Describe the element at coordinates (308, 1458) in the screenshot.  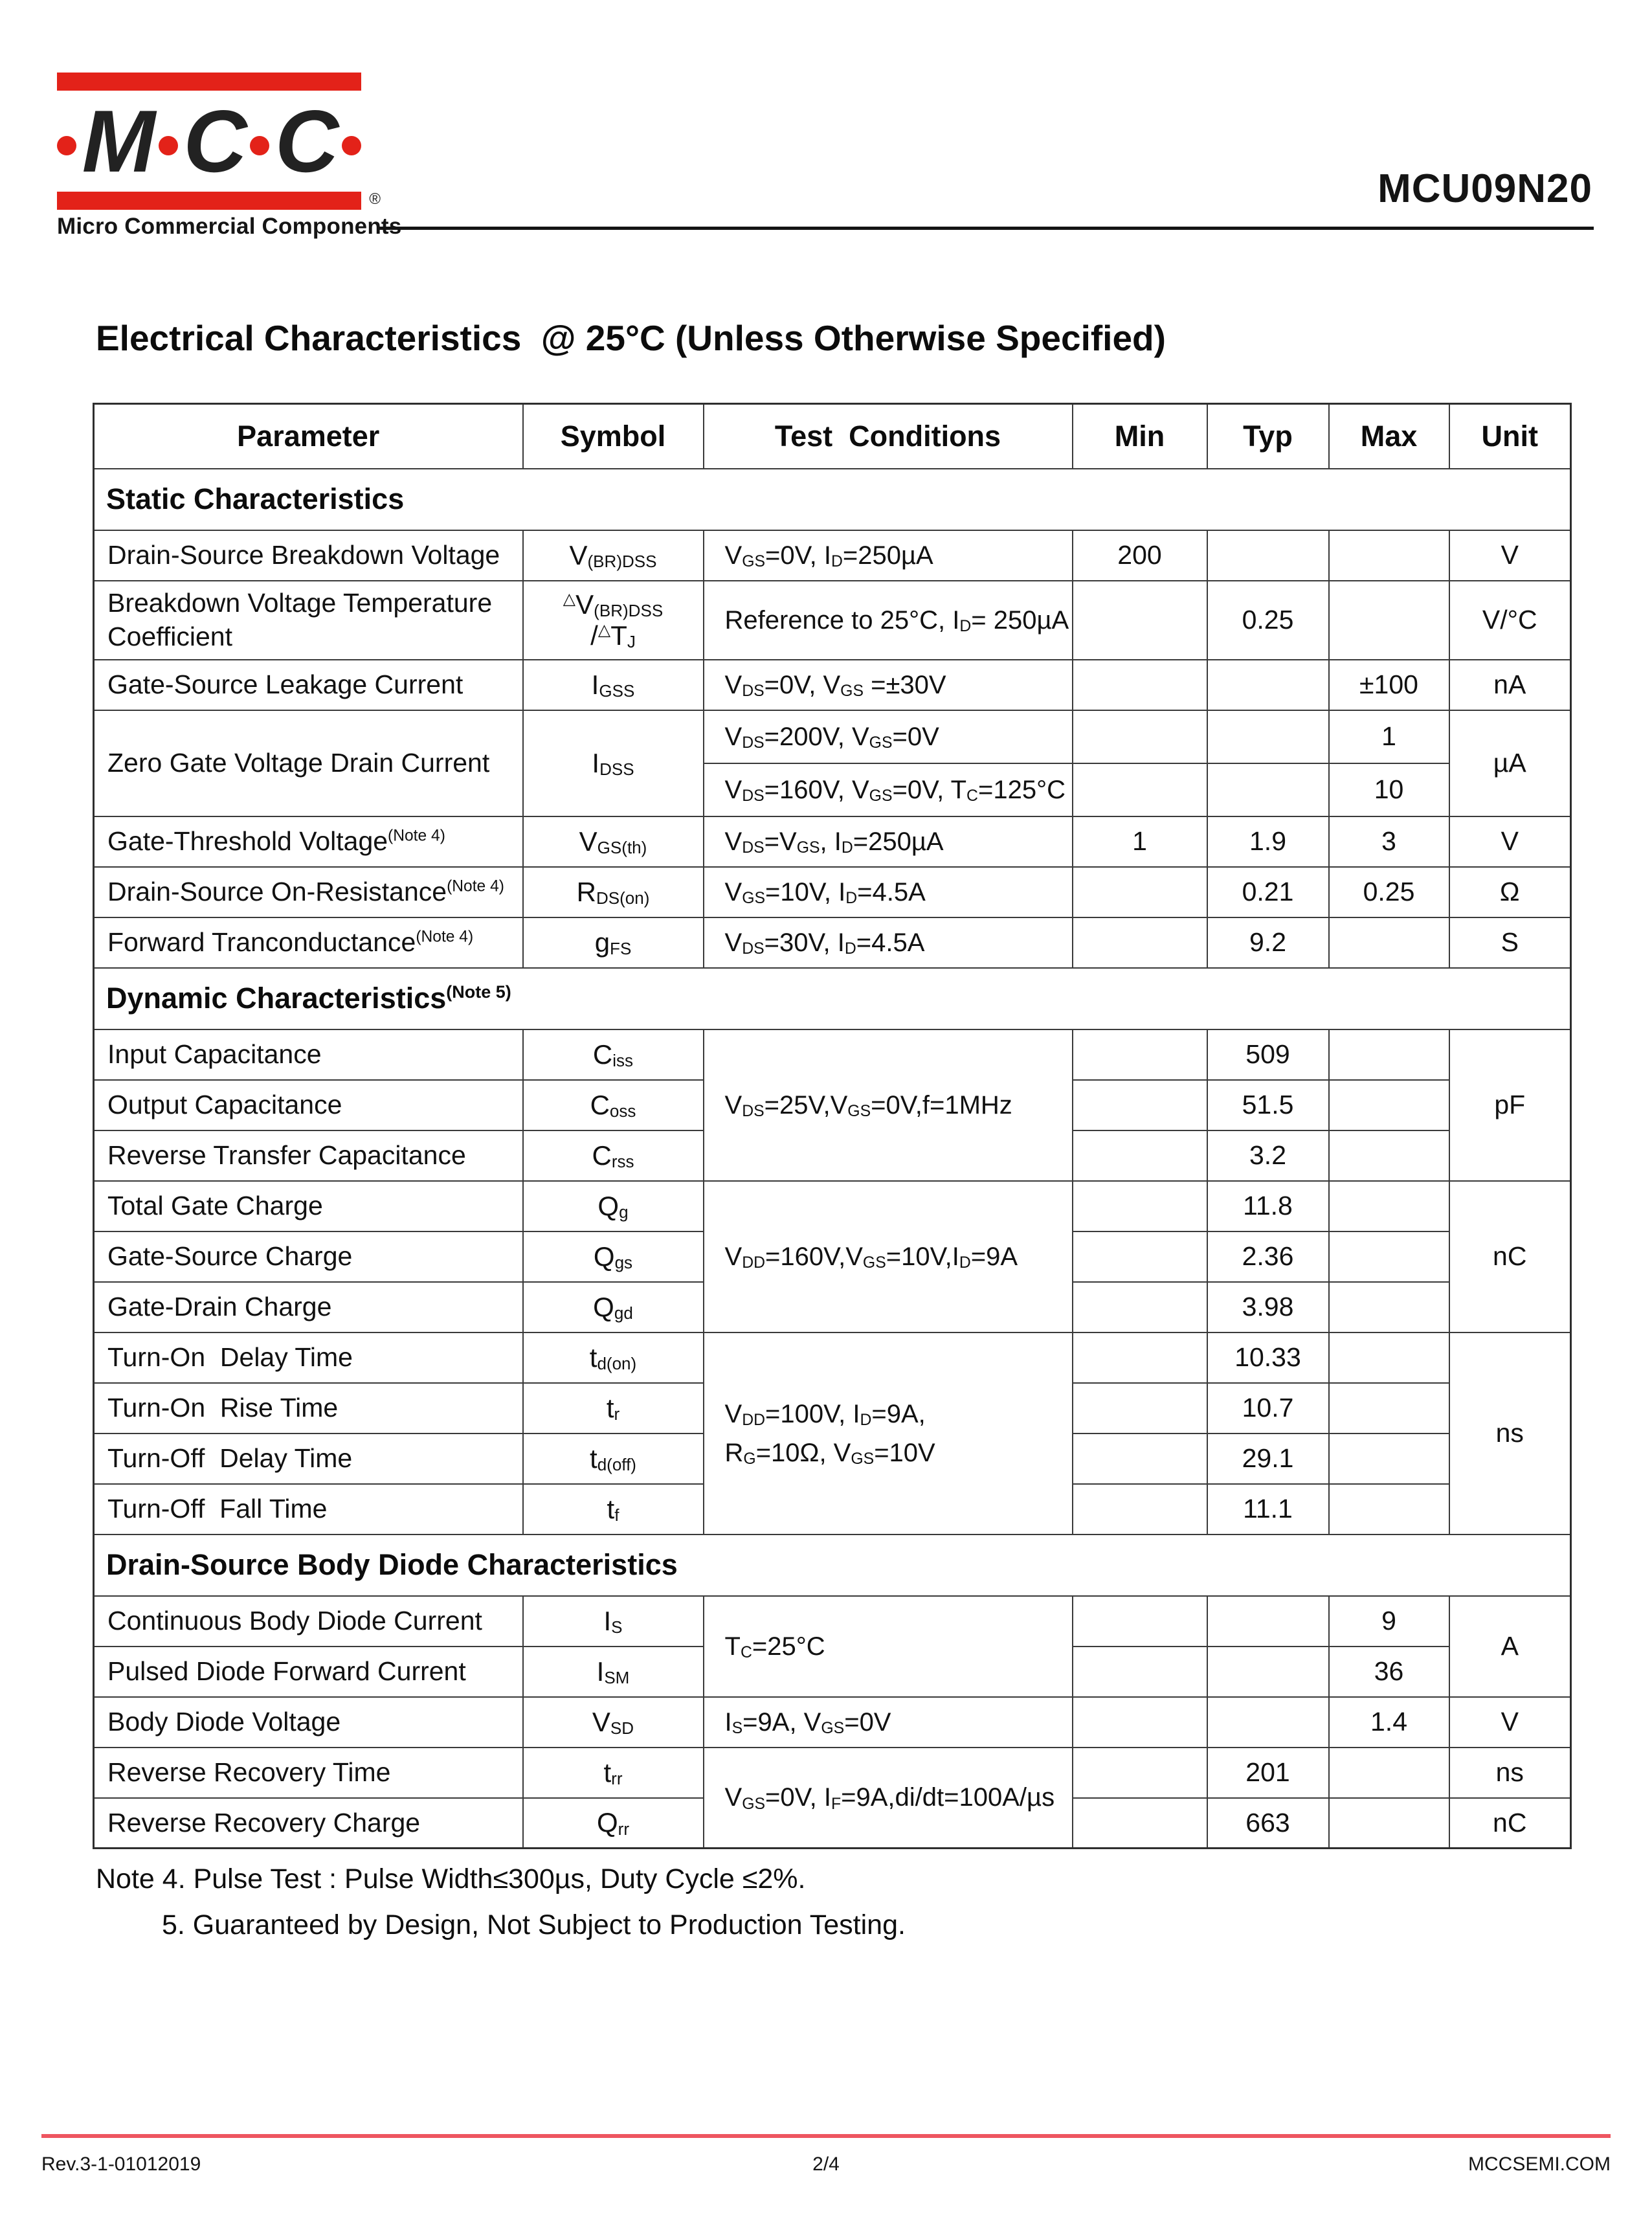
I see `cell-param: Turn-Off Delay Time` at that location.